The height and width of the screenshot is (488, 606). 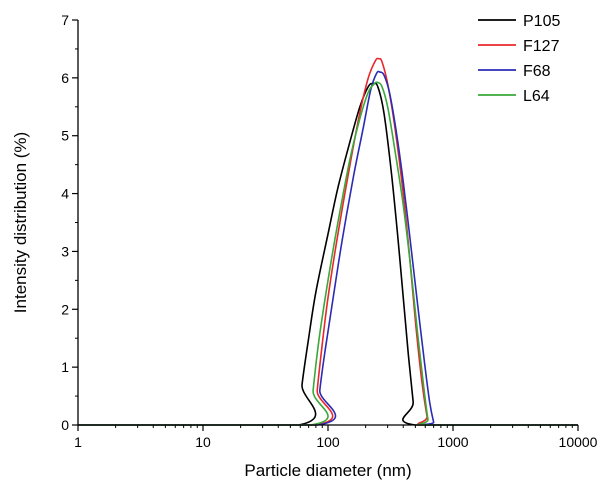 I want to click on legend: P105 F127 F68 L64, so click(x=519, y=59).